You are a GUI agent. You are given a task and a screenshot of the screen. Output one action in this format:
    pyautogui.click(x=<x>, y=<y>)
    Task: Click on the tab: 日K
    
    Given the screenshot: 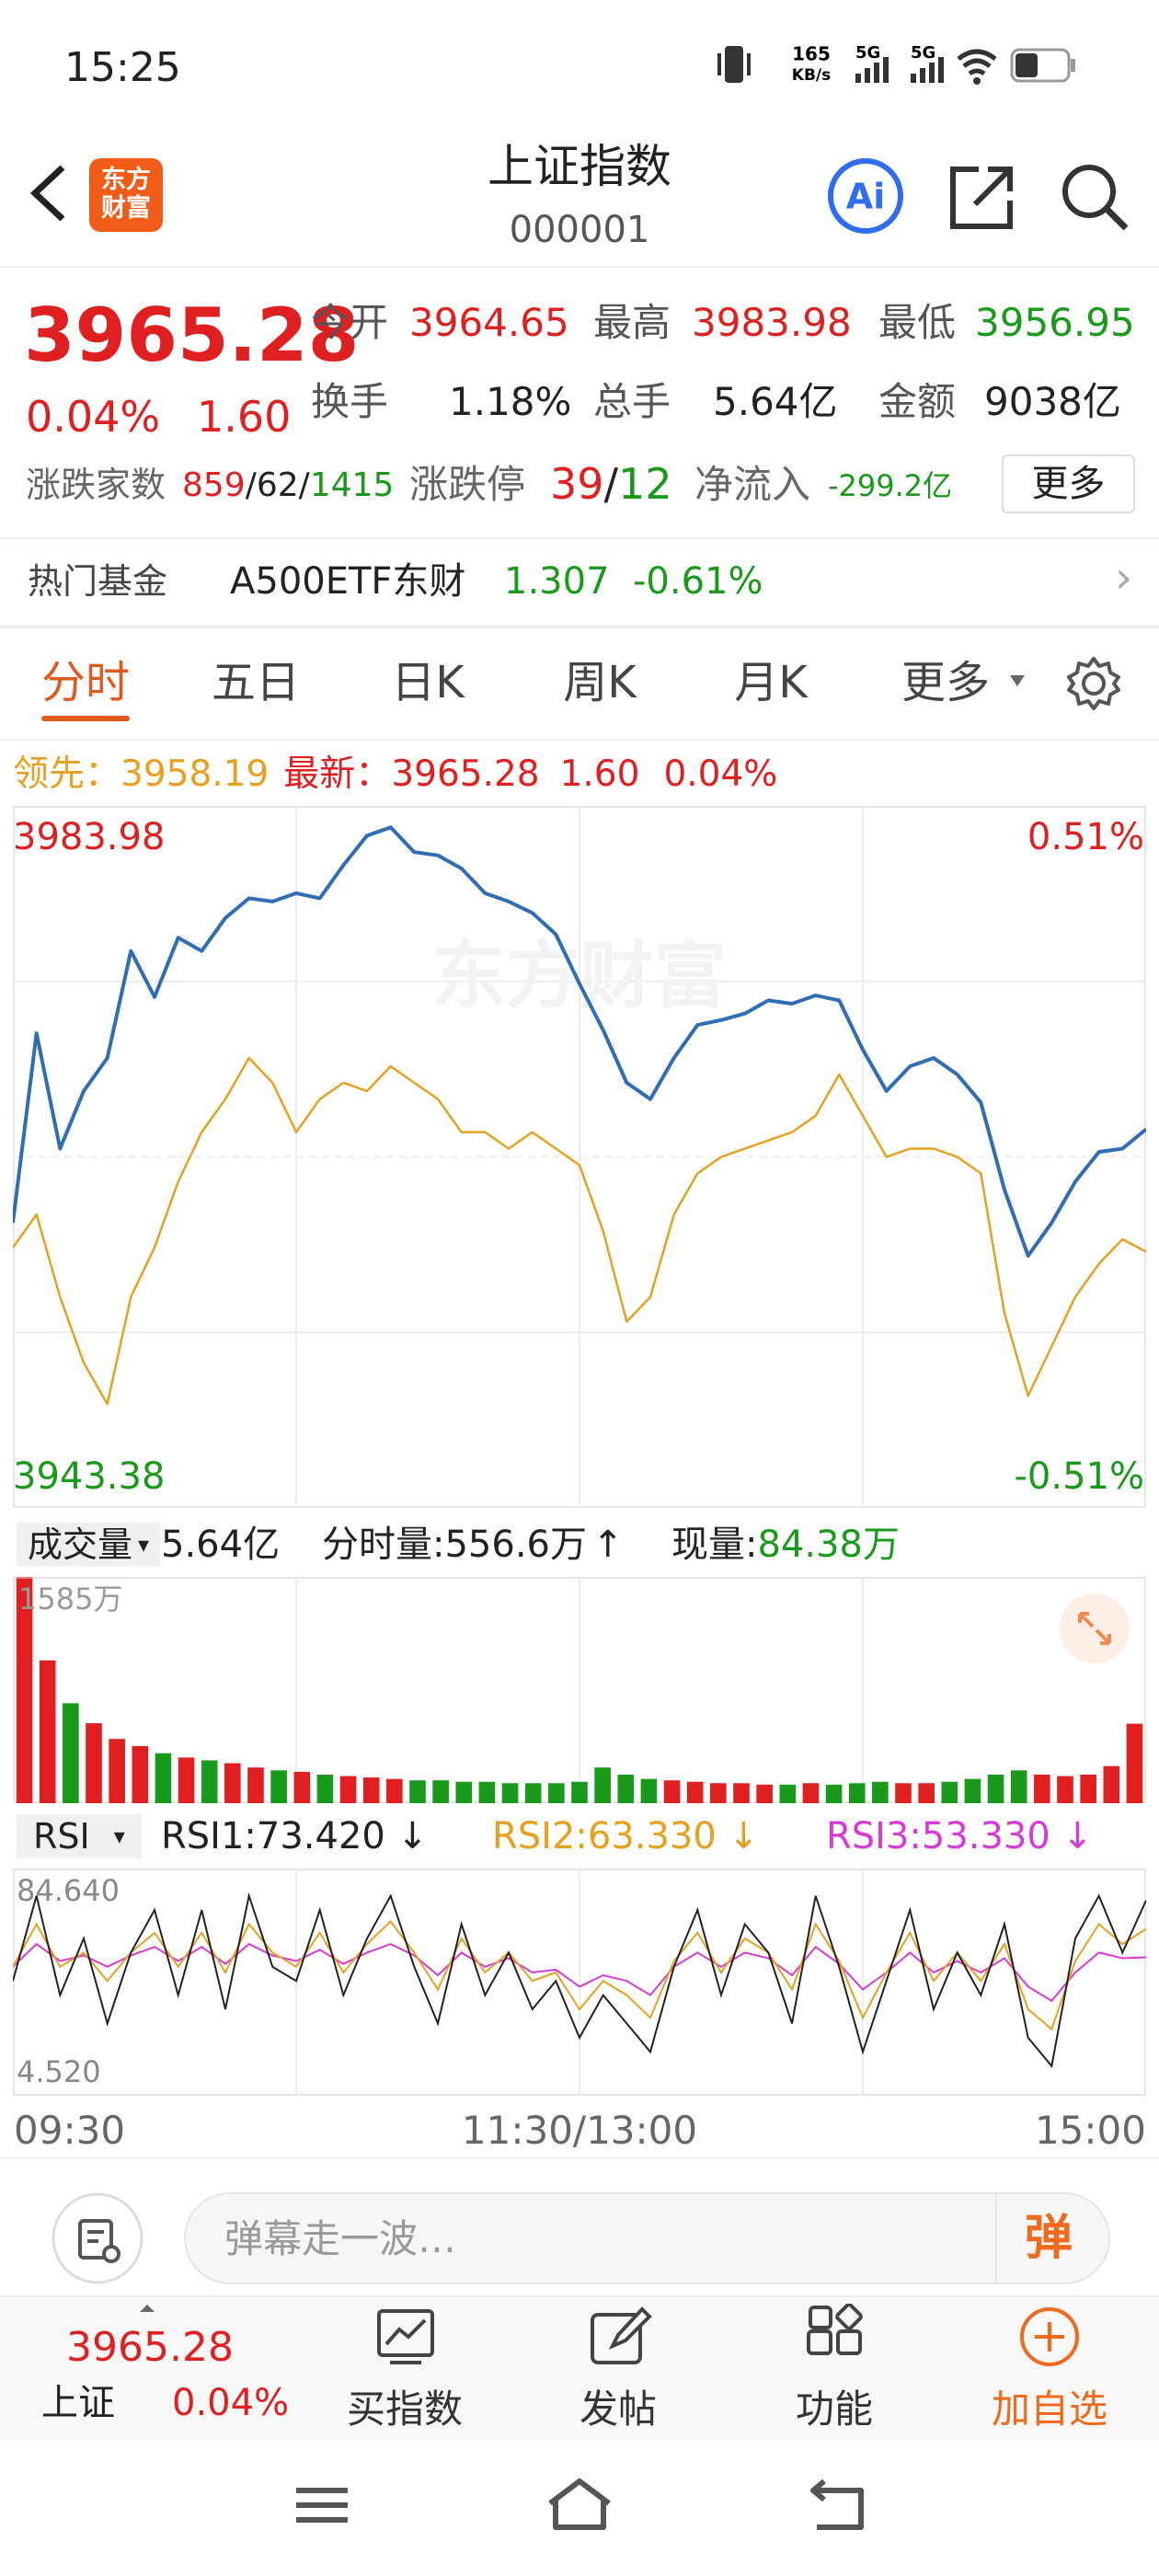 What is the action you would take?
    pyautogui.click(x=428, y=682)
    